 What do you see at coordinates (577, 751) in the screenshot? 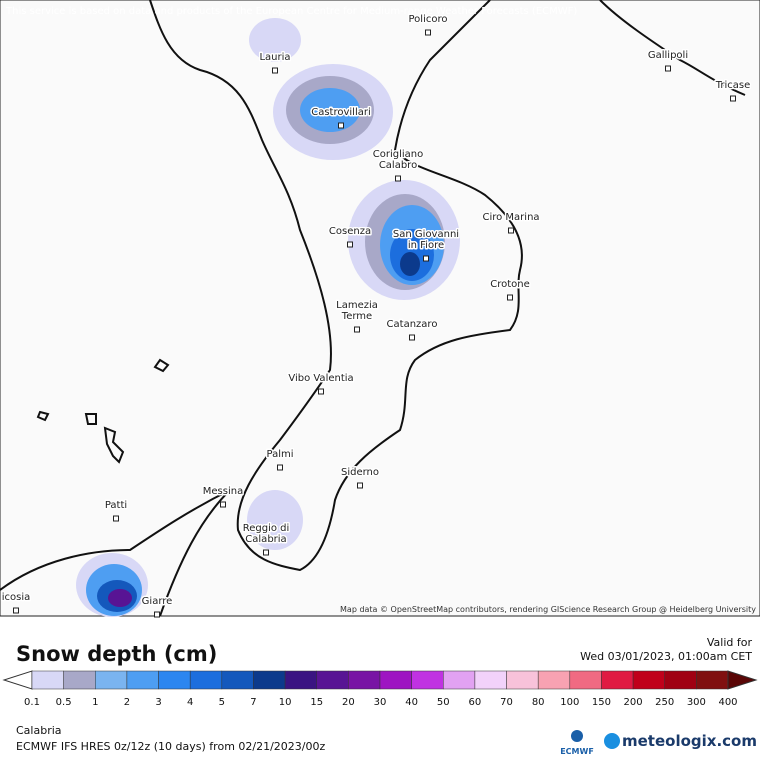
I see `ecmwf-logo: ECMWF` at bounding box center [577, 751].